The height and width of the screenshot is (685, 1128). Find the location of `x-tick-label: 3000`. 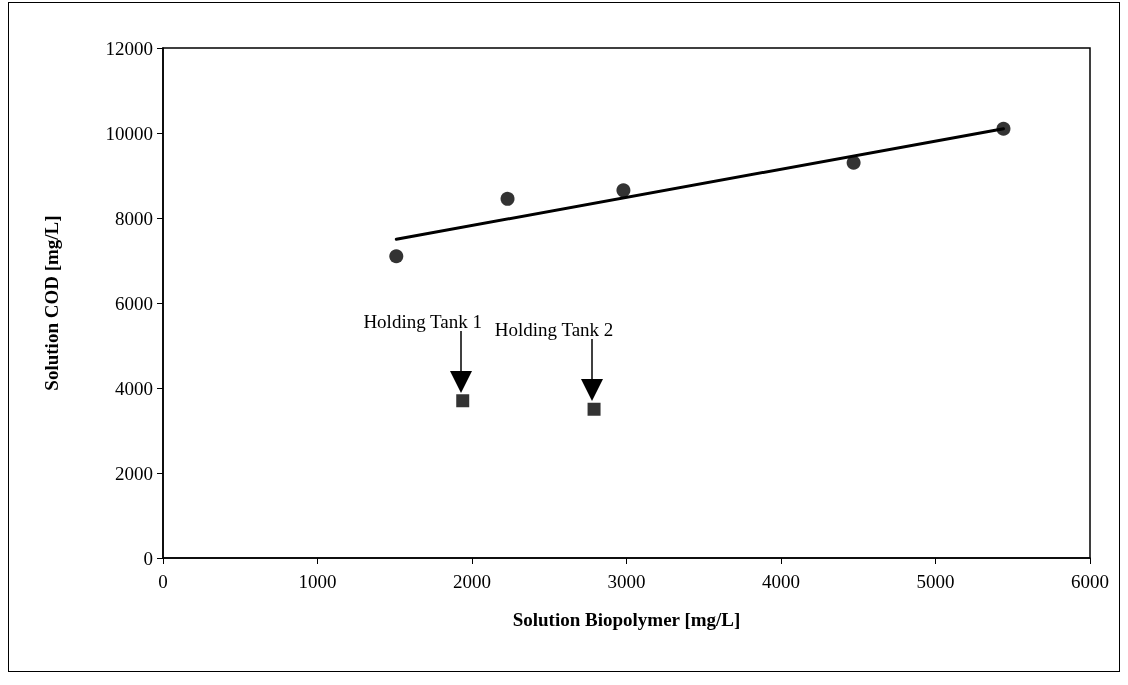

x-tick-label: 3000 is located at coordinates (626, 581).